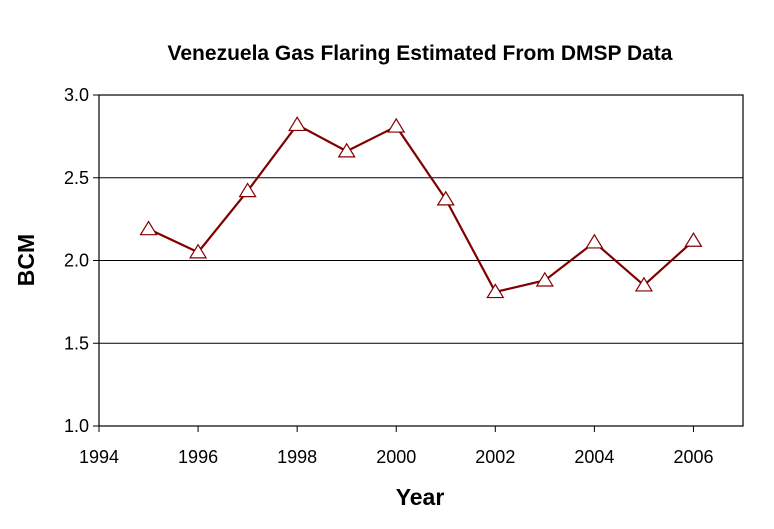 Image resolution: width=774 pixels, height=529 pixels. What do you see at coordinates (76, 178) in the screenshot?
I see `y-tick-label: 2.5` at bounding box center [76, 178].